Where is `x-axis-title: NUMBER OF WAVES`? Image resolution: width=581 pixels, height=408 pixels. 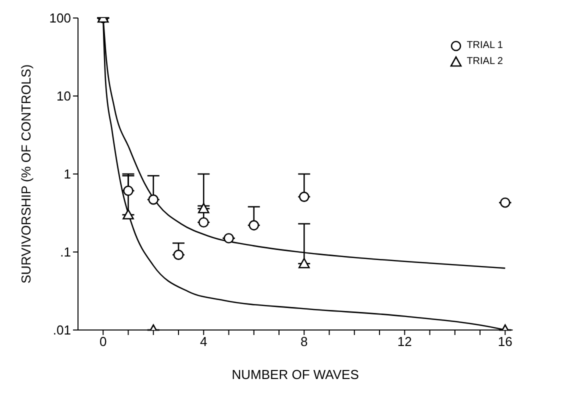 x-axis-title: NUMBER OF WAVES is located at coordinates (296, 374).